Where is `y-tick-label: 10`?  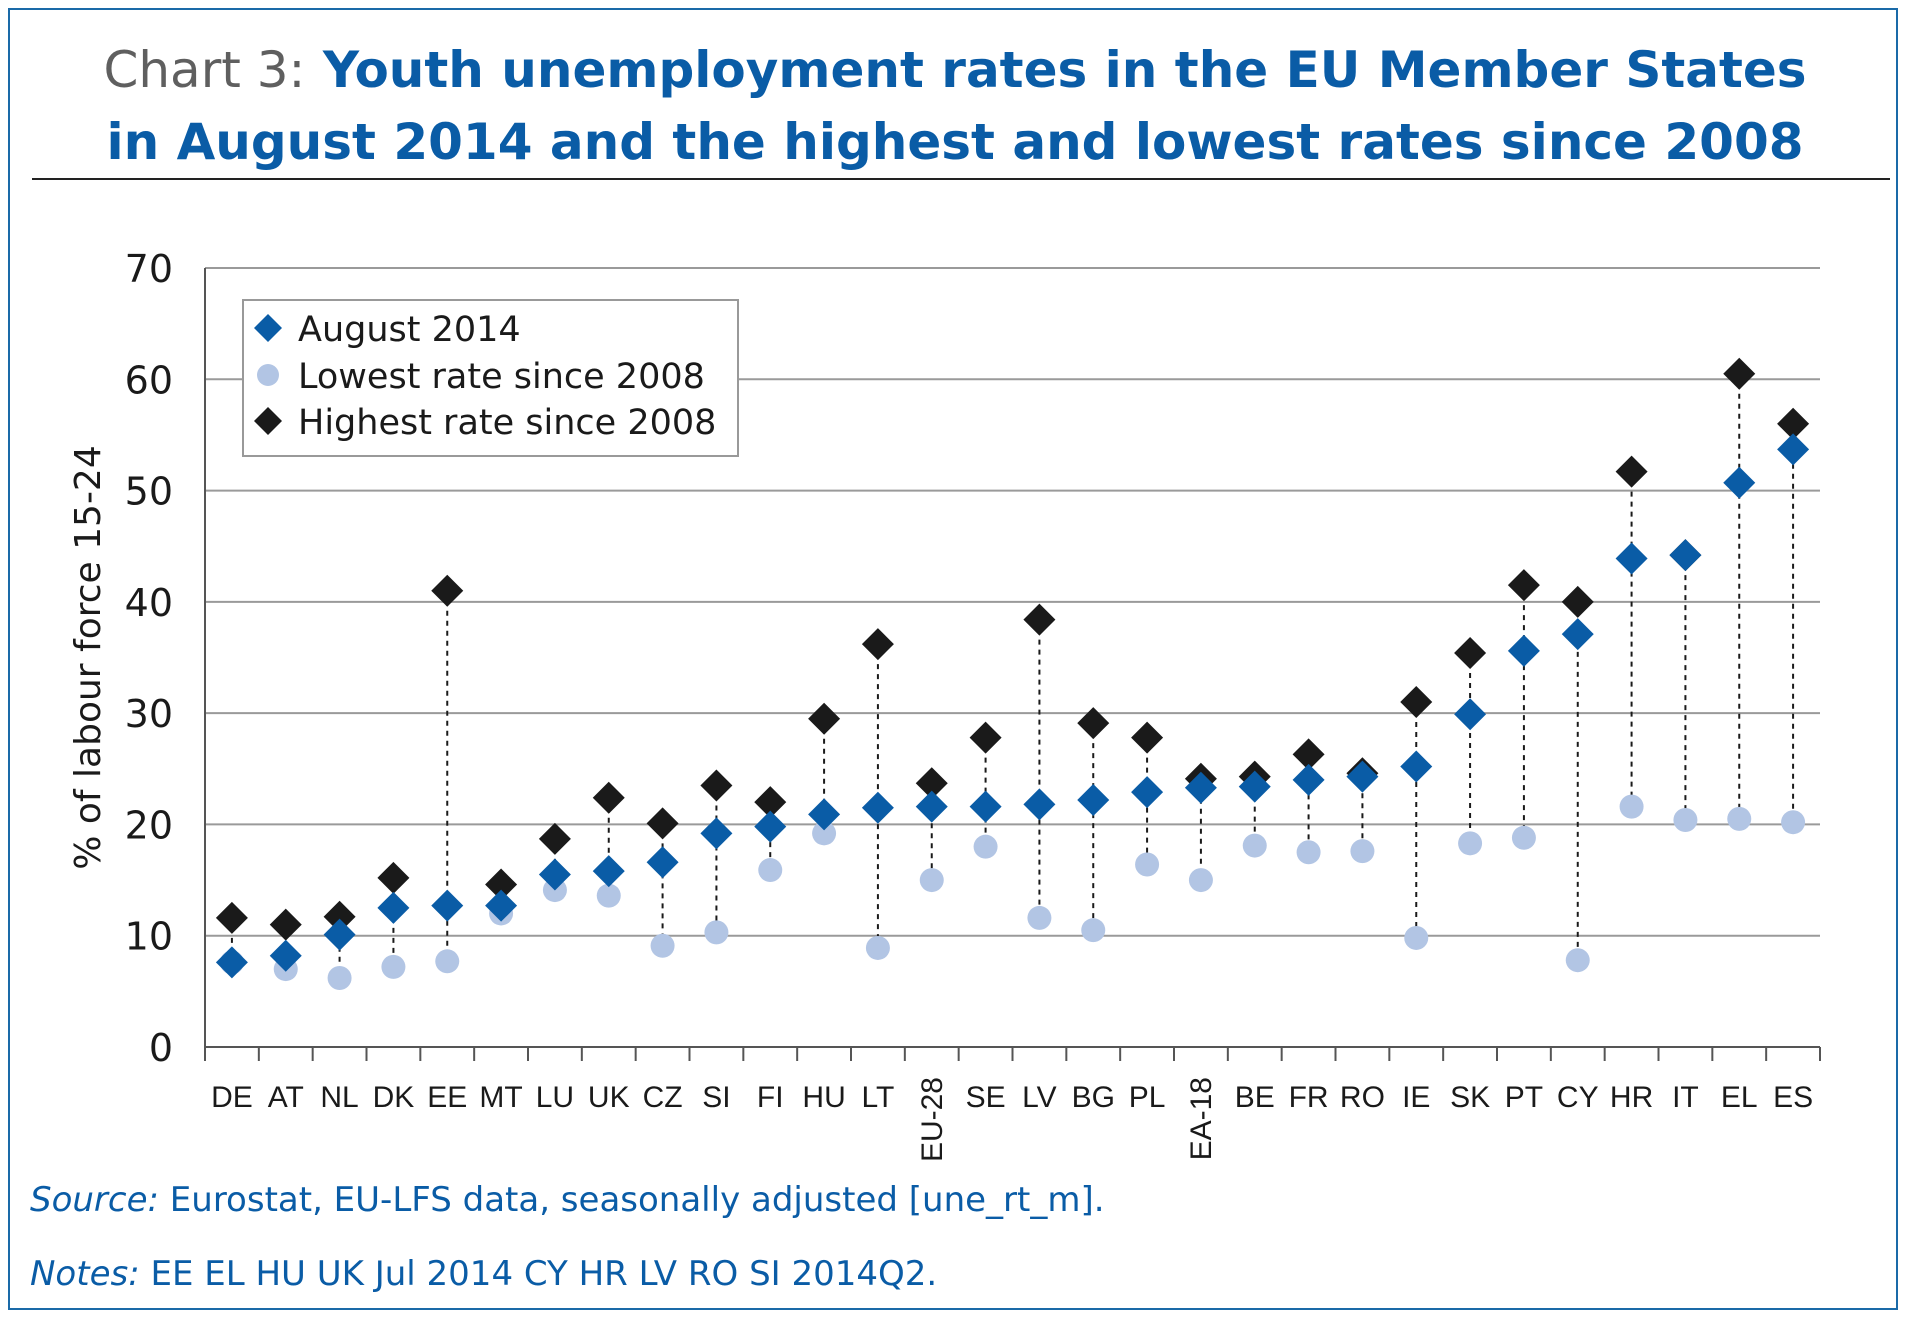 y-tick-label: 10 is located at coordinates (149, 937).